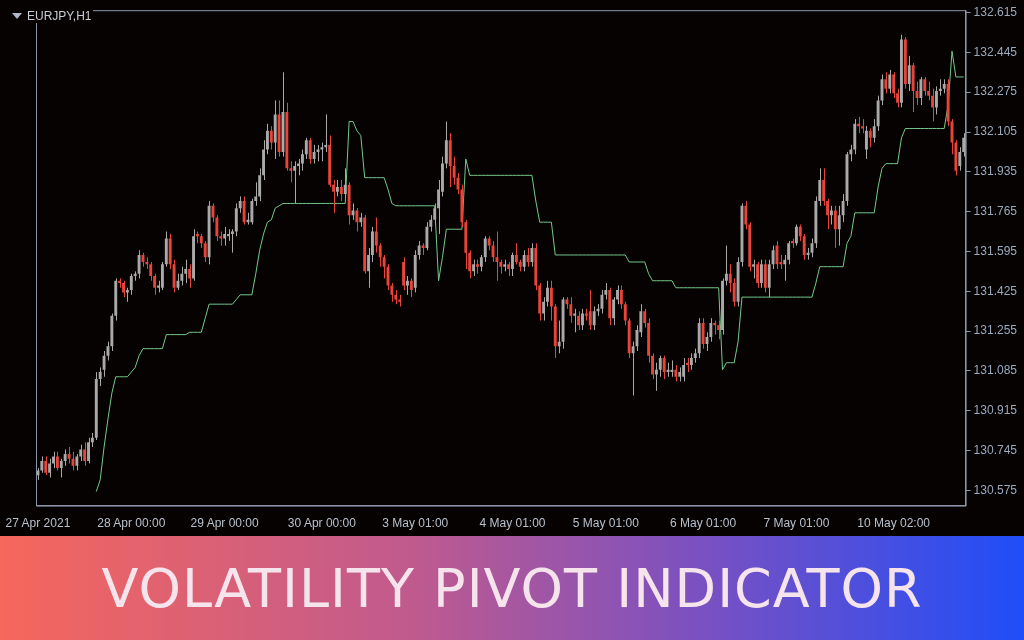 The height and width of the screenshot is (640, 1024). What do you see at coordinates (995, 449) in the screenshot?
I see `y-tick-label: 130.745` at bounding box center [995, 449].